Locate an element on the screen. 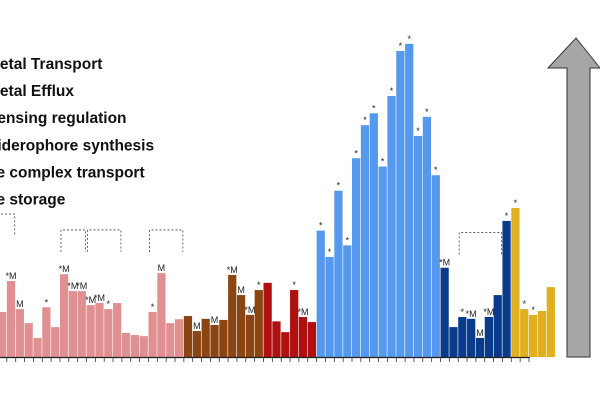 This screenshot has width=600, height=400. bar-annotation-47: * is located at coordinates (409, 39).